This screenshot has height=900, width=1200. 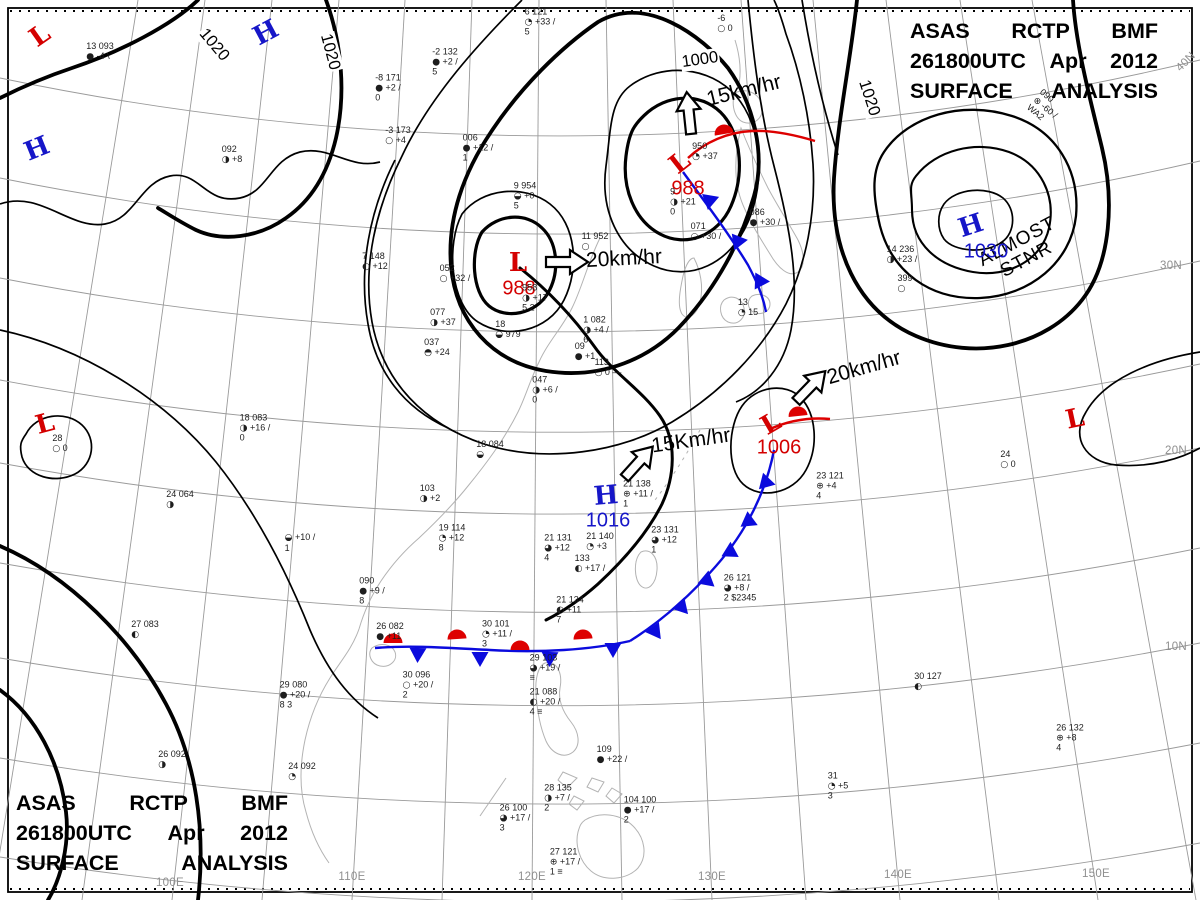 I want to click on isobars-medium, so click(x=596, y=444).